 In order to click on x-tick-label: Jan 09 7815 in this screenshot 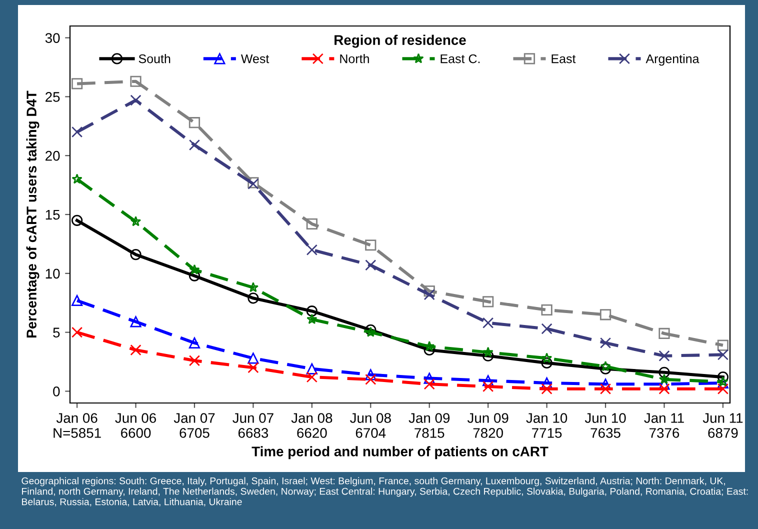, I will do `click(429, 425)`.